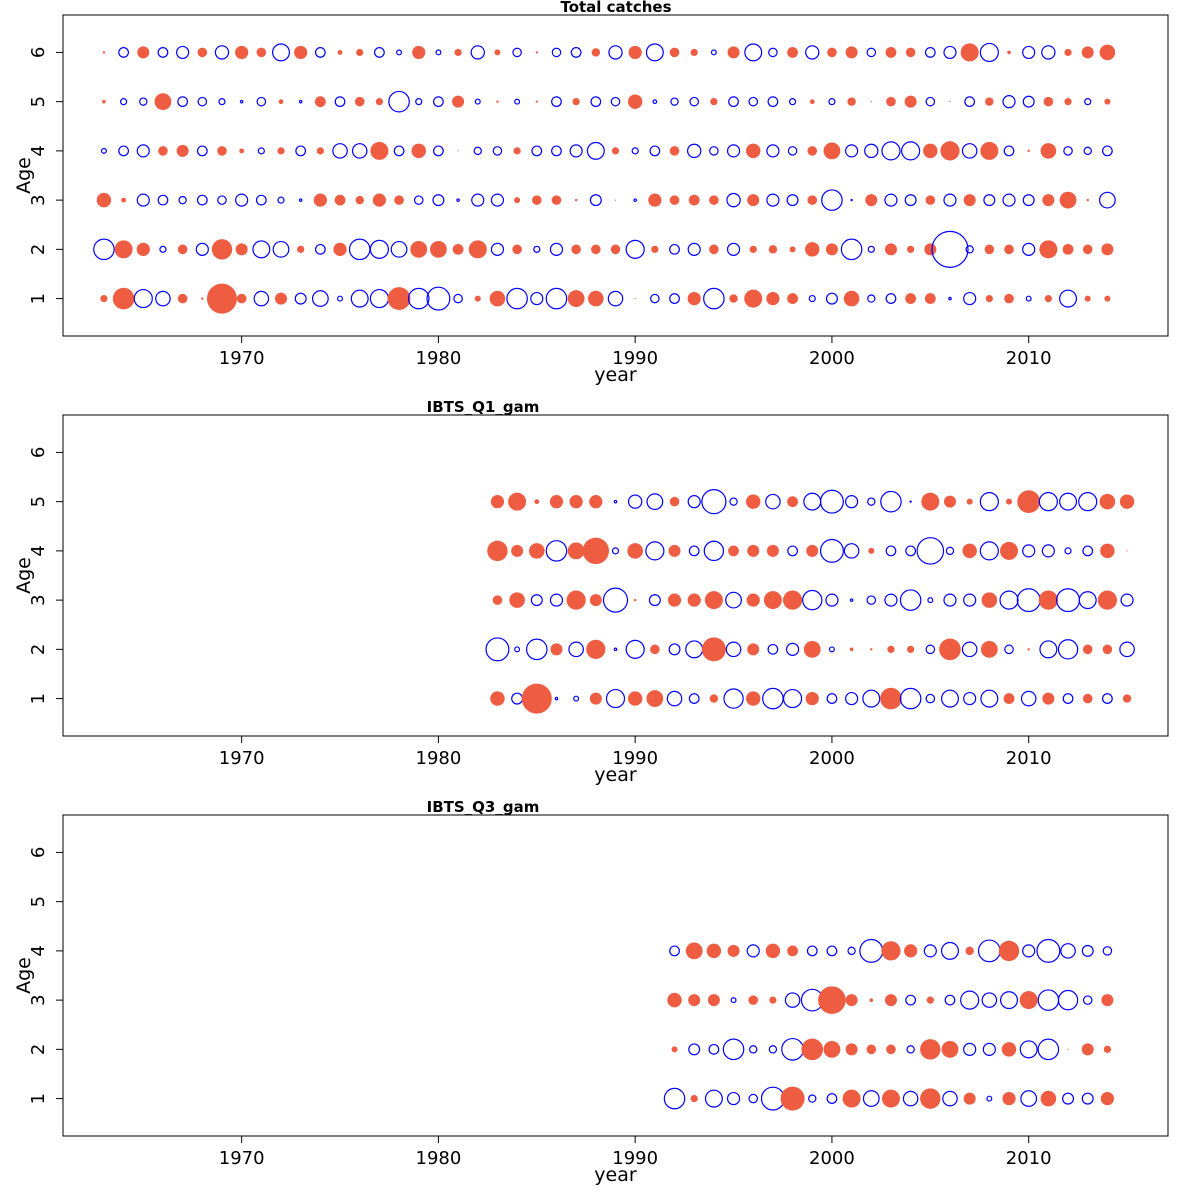  Describe the element at coordinates (1029, 358) in the screenshot. I see `x-tick-label: 2010` at that location.